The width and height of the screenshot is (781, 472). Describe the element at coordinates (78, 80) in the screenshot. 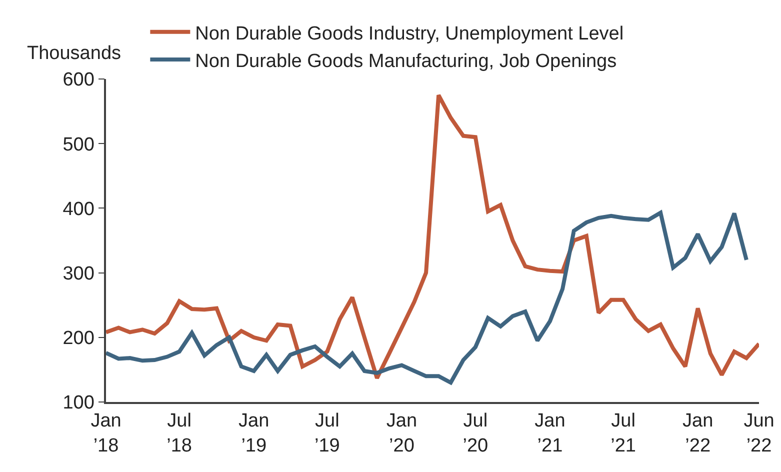

I see `y-tick-label: 600` at that location.